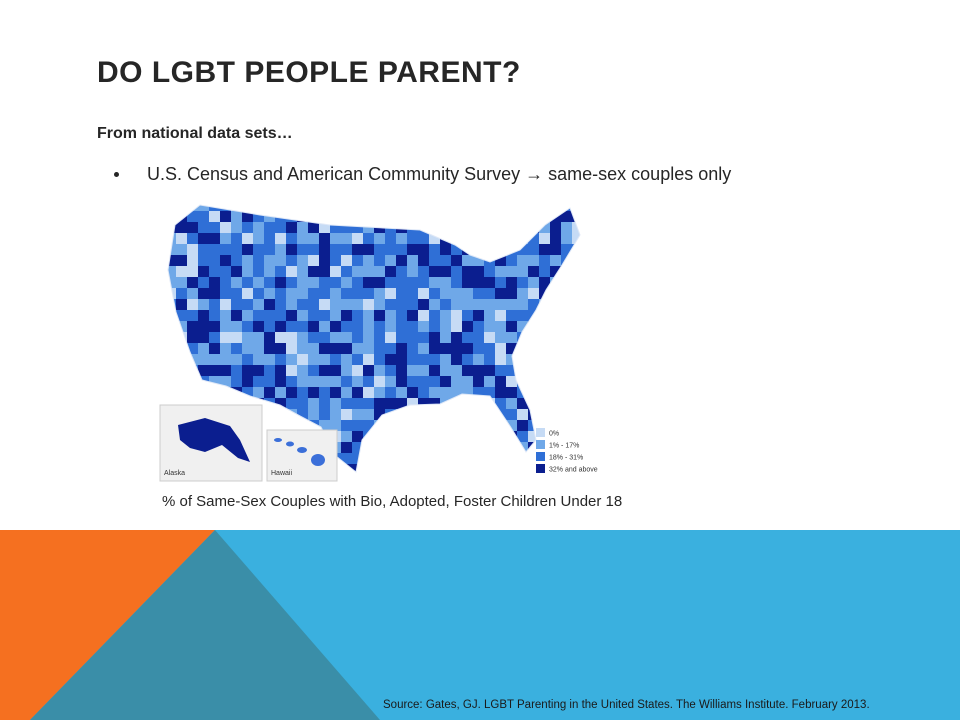 This screenshot has height=720, width=960. Describe the element at coordinates (116, 174) in the screenshot. I see `bullet-dot` at that location.